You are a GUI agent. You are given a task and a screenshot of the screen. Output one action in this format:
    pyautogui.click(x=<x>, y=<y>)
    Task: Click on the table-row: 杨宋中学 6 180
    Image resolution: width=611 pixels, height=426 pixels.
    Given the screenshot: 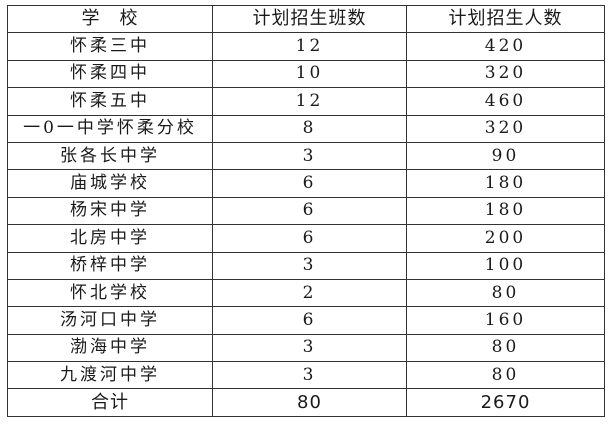 What is the action you would take?
    pyautogui.click(x=306, y=211)
    